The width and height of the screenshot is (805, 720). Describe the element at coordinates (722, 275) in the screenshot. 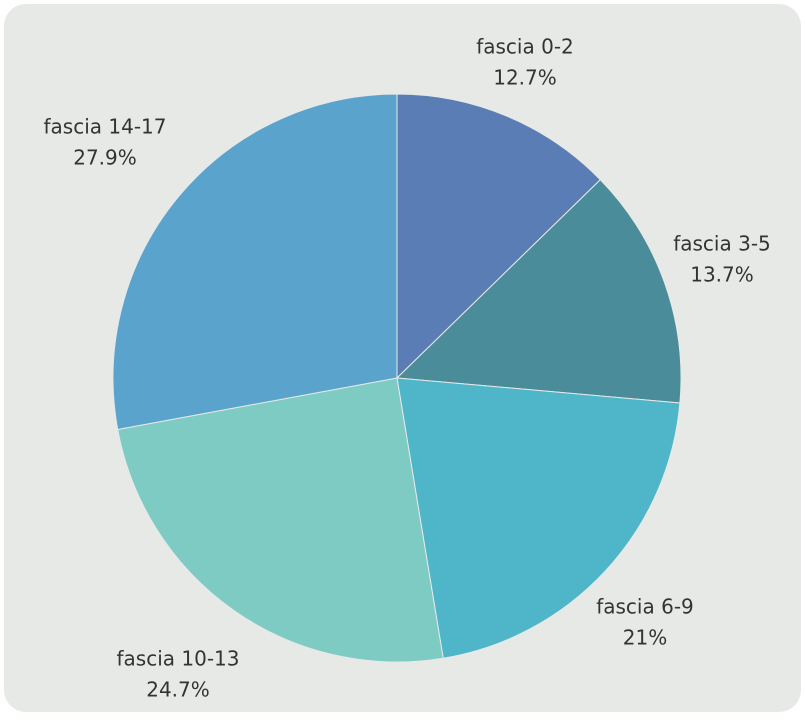

I see `slice-value-label: 13.7%` at that location.